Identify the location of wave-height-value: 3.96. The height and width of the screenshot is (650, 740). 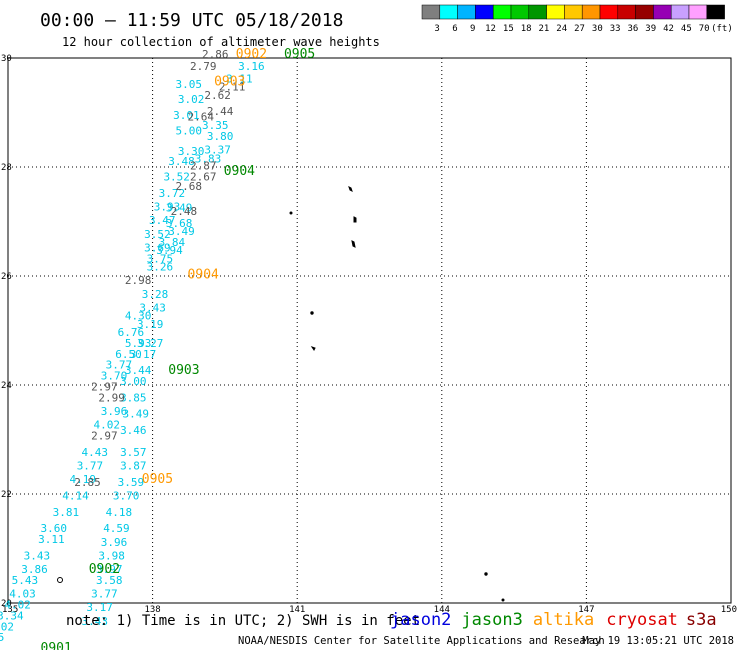
(114, 411).